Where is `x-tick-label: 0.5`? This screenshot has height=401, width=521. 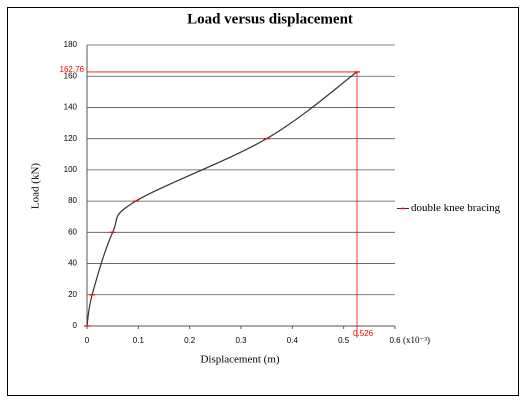 x-tick-label: 0.5 is located at coordinates (344, 340).